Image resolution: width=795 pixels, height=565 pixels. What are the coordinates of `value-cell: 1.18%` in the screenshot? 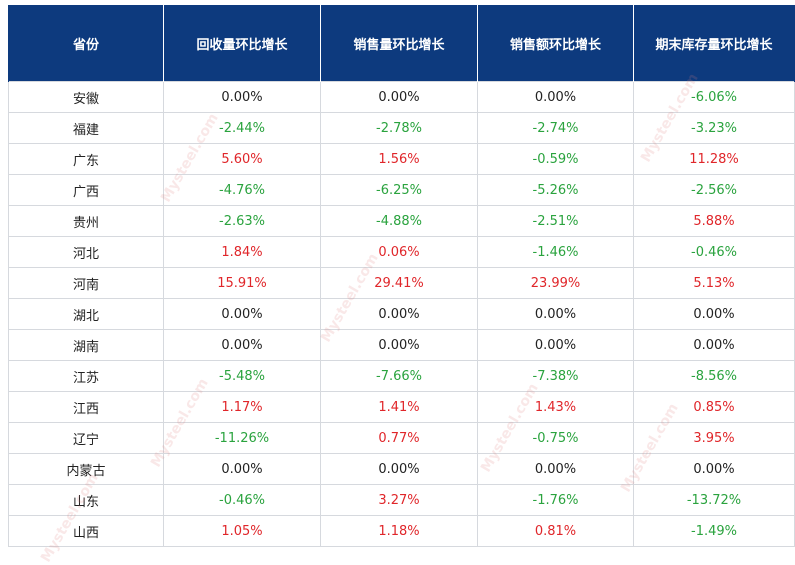 It's located at (399, 531).